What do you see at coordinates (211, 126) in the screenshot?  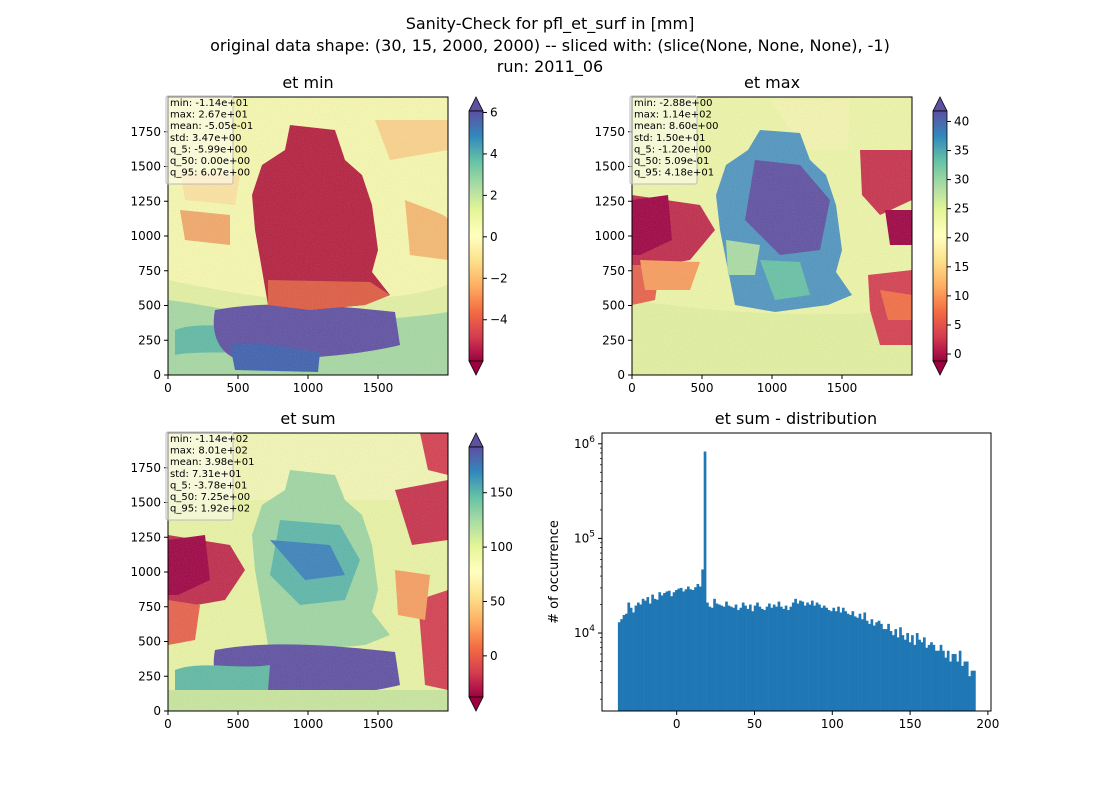 I see `stats-line: mean: -5.05e-01` at bounding box center [211, 126].